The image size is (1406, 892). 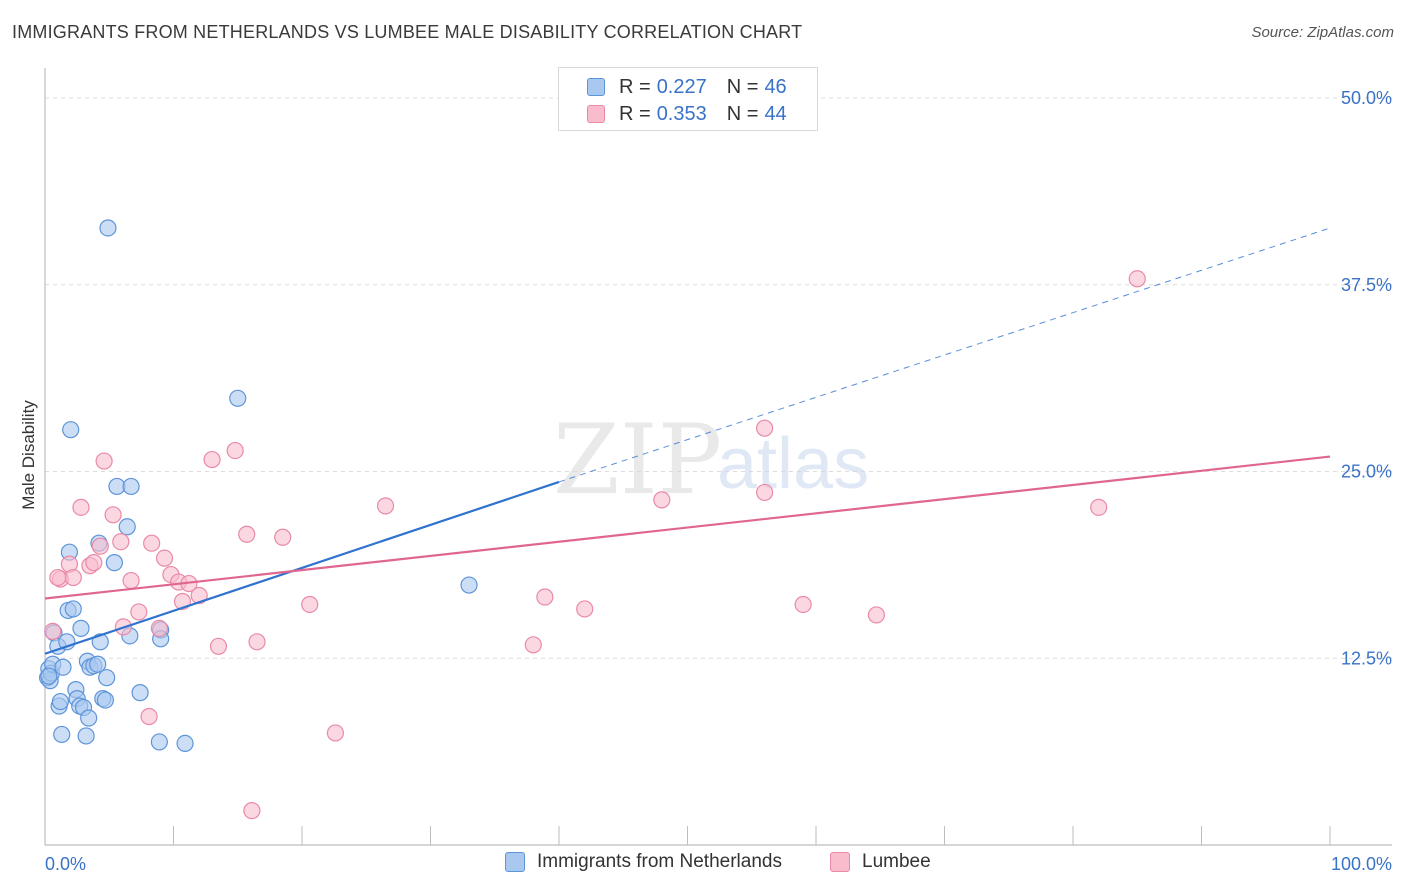 I want to click on legend-n-value: 44, so click(x=775, y=113).